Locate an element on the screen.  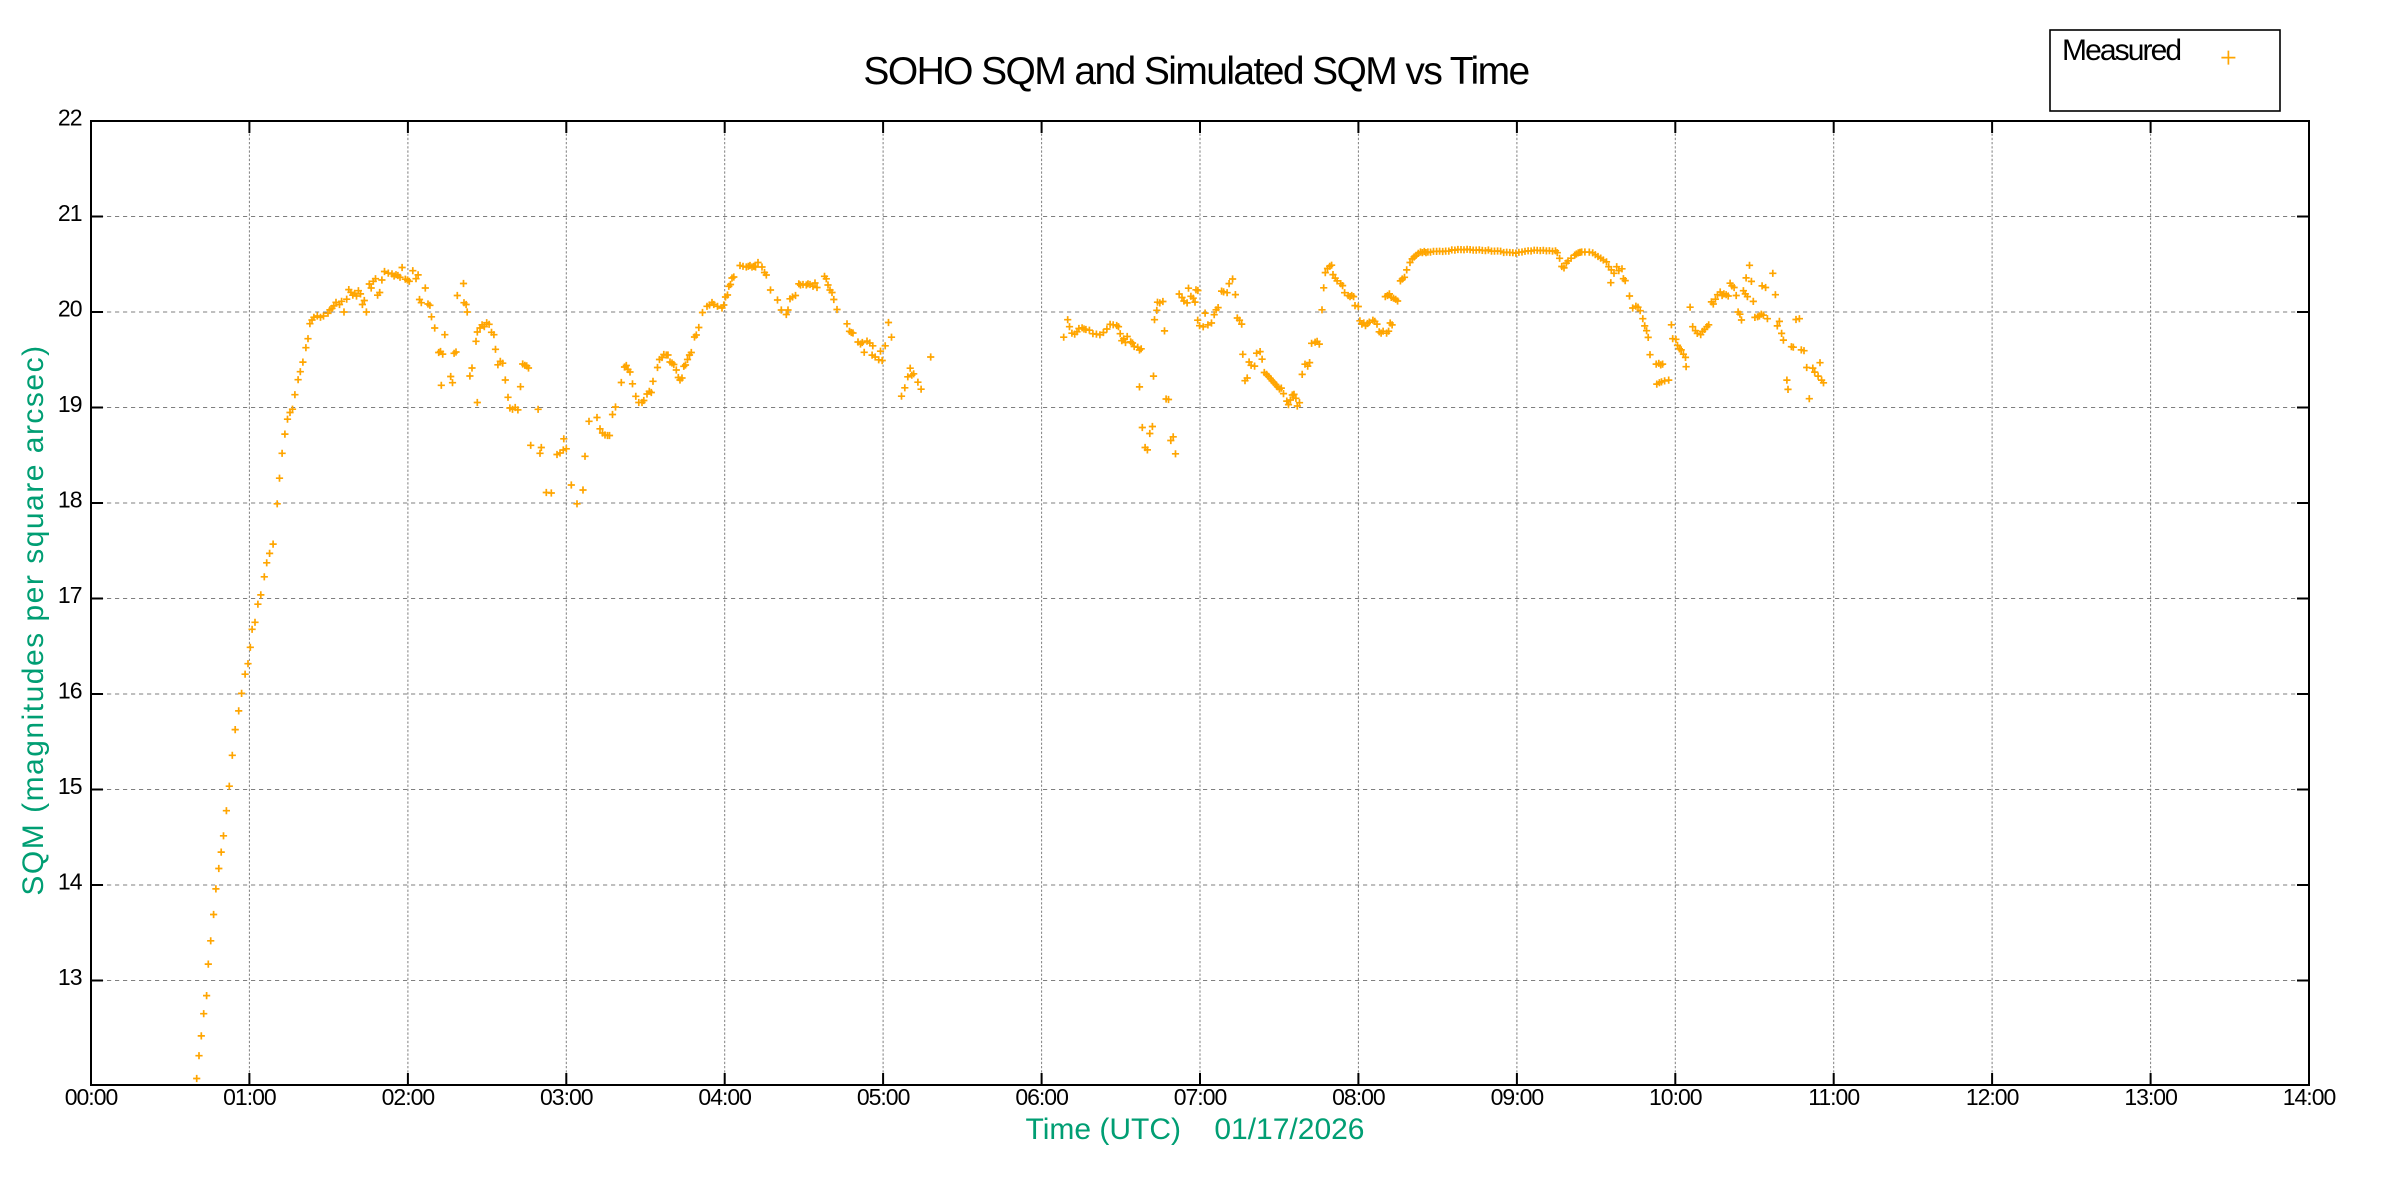
svg-text: 08:00 is located at coordinates (1358, 1097).